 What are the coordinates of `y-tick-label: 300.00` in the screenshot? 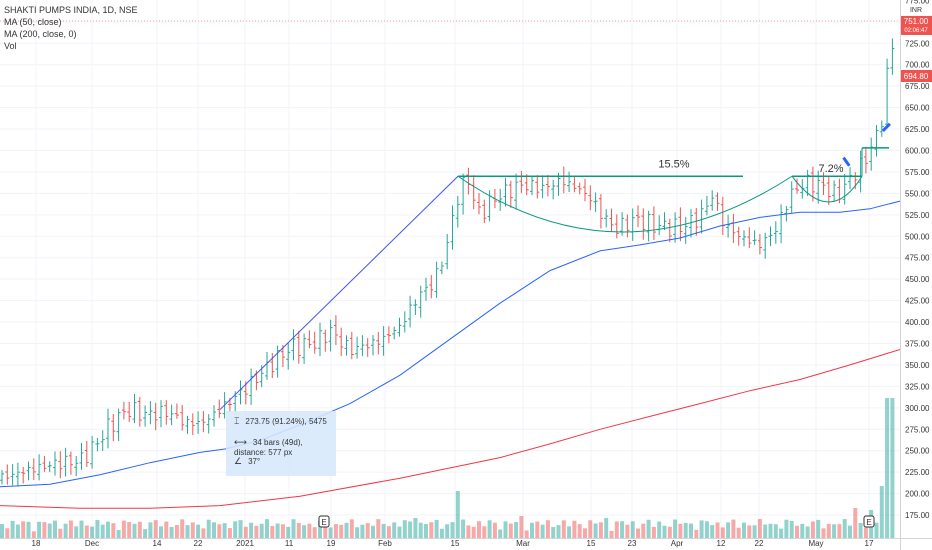 It's located at (917, 408).